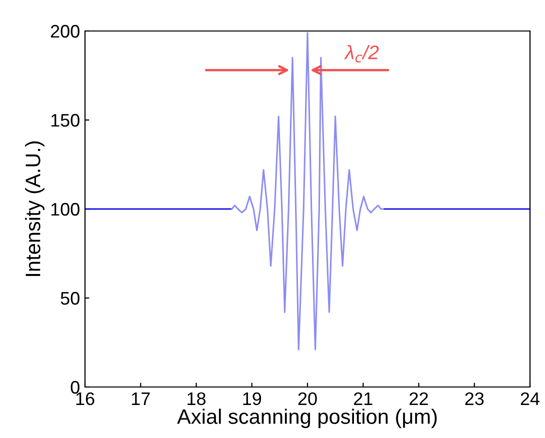 Image resolution: width=545 pixels, height=438 pixels. I want to click on y-axis-title: Intensity (A.U.), so click(34, 208).